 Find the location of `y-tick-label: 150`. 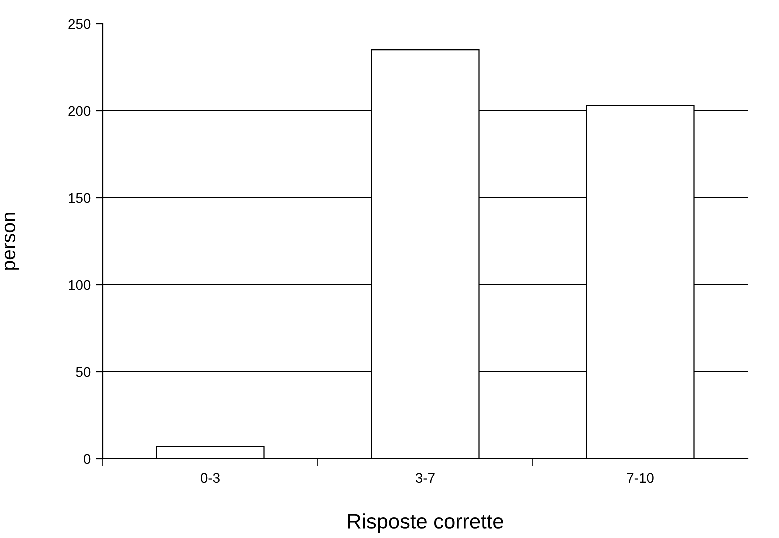

y-tick-label: 150 is located at coordinates (80, 198).